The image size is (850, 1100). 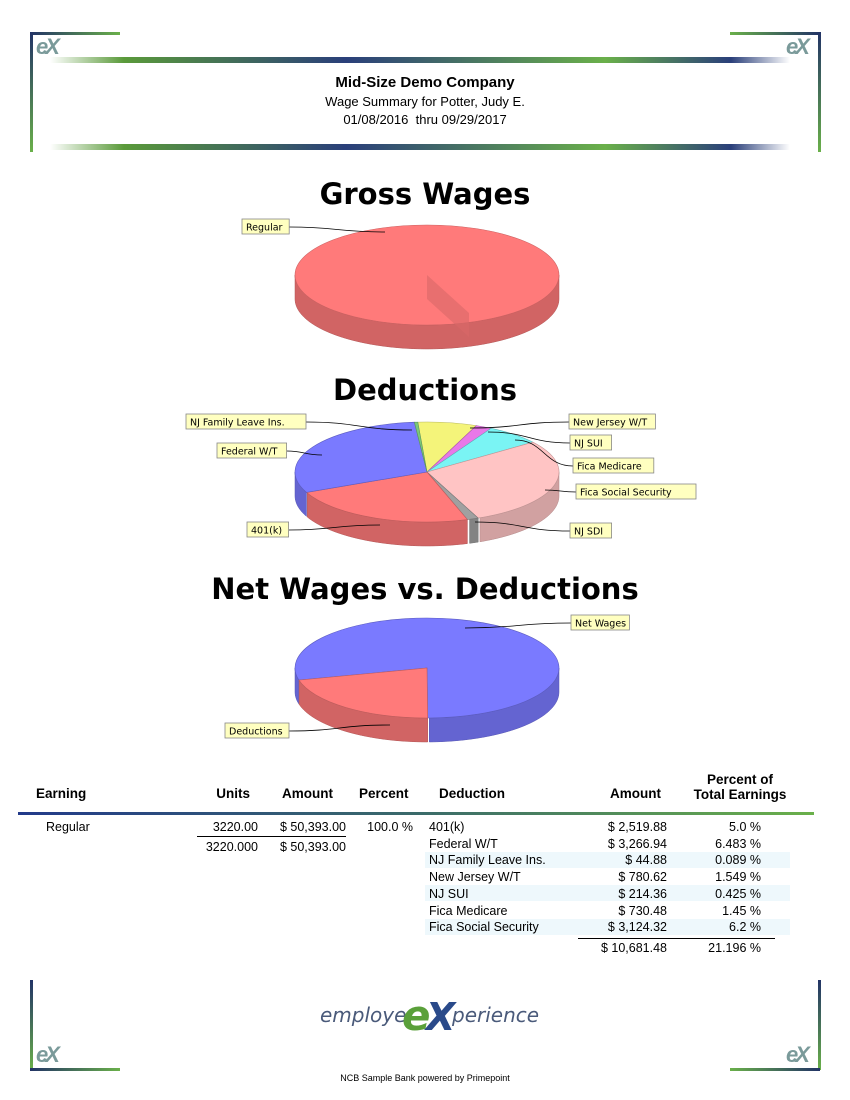 What do you see at coordinates (635, 793) in the screenshot?
I see `col-ded-amount: Amount` at bounding box center [635, 793].